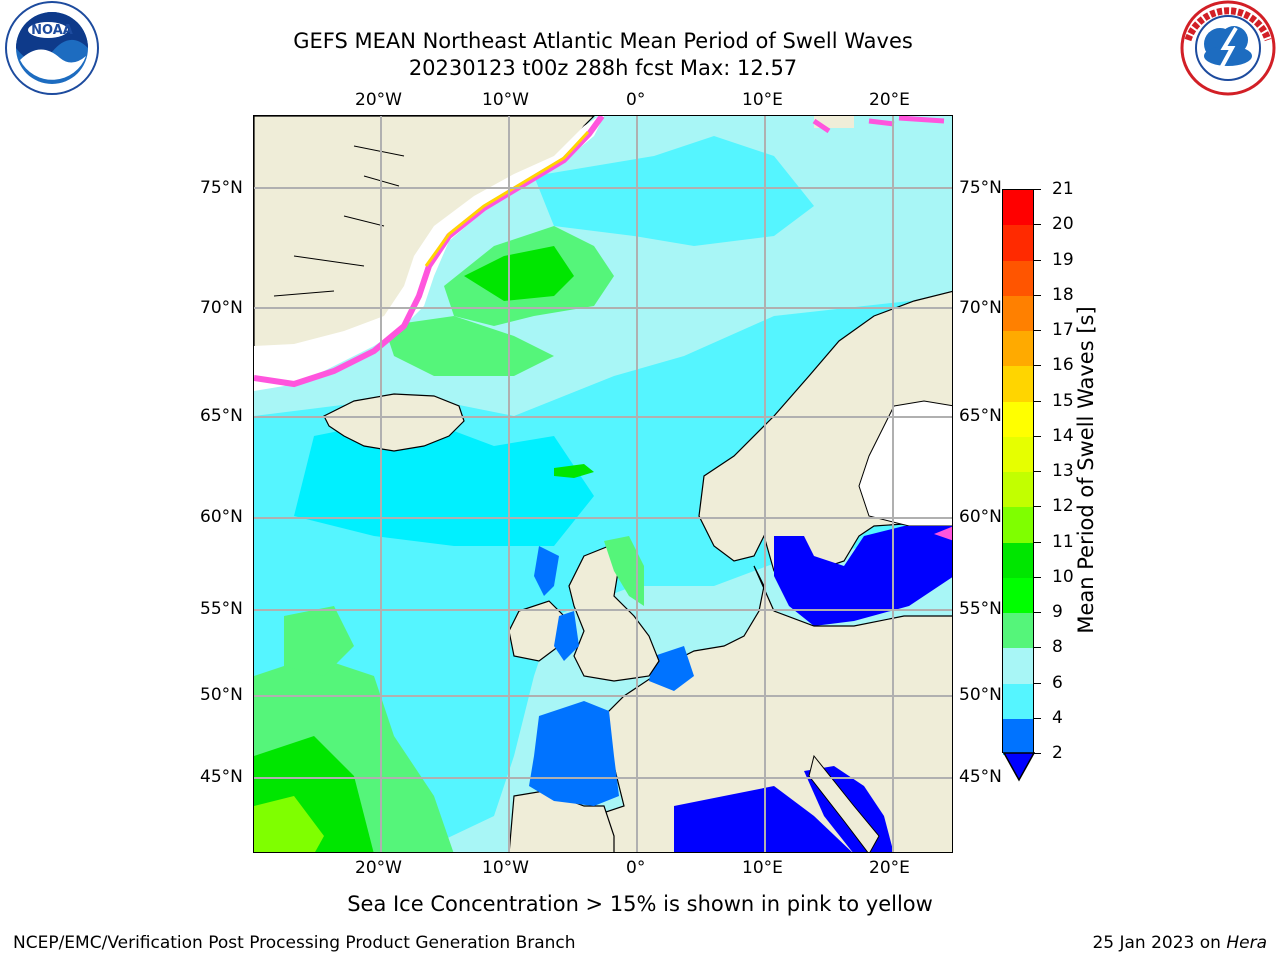 Image resolution: width=1280 pixels, height=960 pixels. Describe the element at coordinates (574, 753) in the screenshot. I see `biscay-low-swell` at that location.